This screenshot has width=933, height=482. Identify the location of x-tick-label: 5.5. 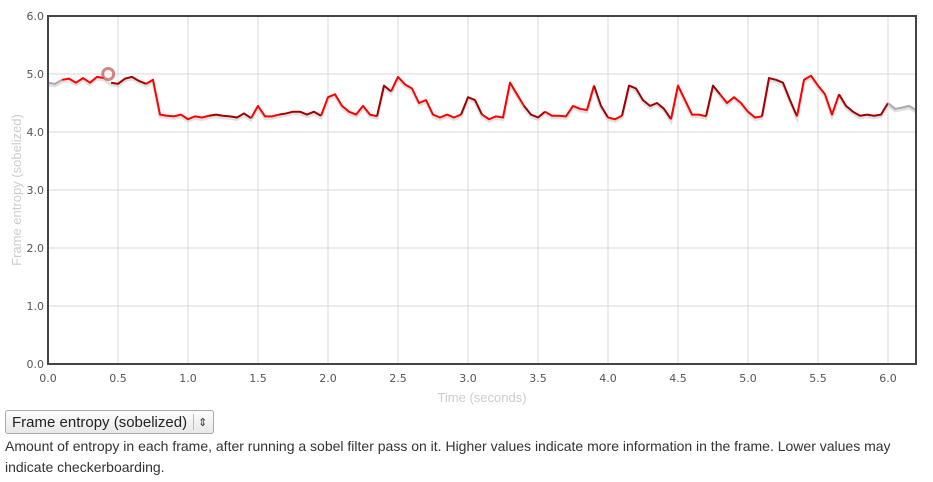
(818, 378).